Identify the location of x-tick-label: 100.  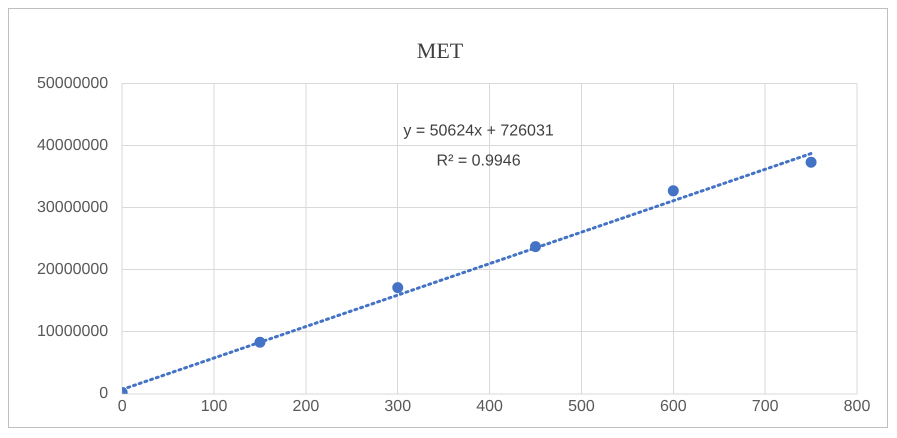
(214, 406).